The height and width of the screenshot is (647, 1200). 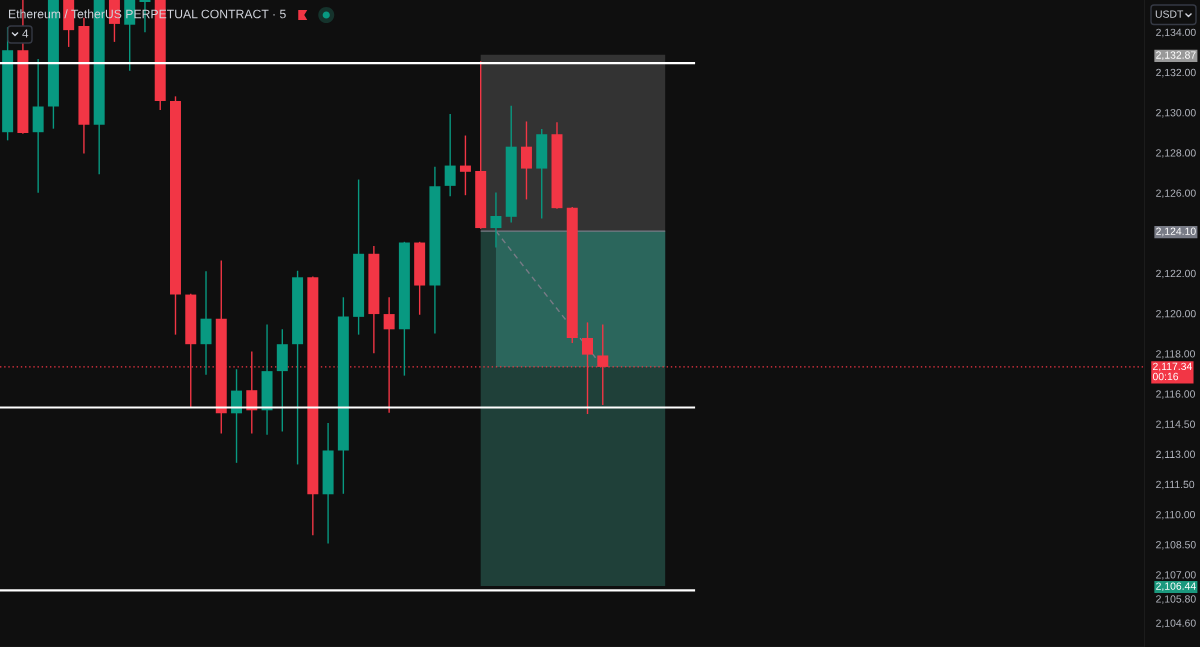 I want to click on y-tick-label: 2,105.80, so click(x=1176, y=599).